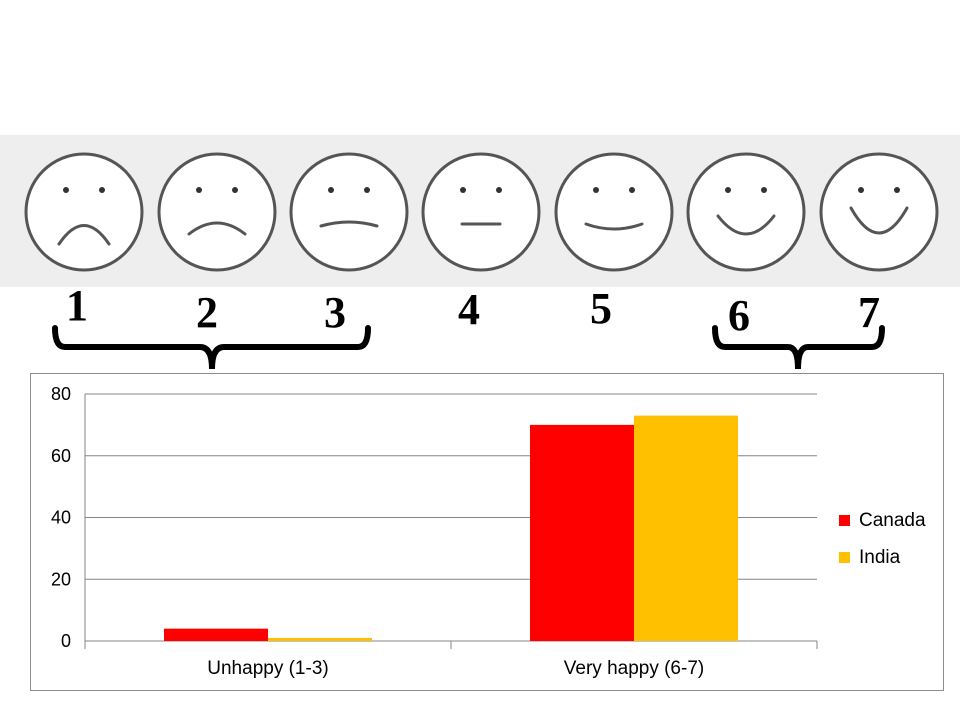 This screenshot has width=960, height=720. Describe the element at coordinates (746, 212) in the screenshot. I see `happy-face-icon` at that location.